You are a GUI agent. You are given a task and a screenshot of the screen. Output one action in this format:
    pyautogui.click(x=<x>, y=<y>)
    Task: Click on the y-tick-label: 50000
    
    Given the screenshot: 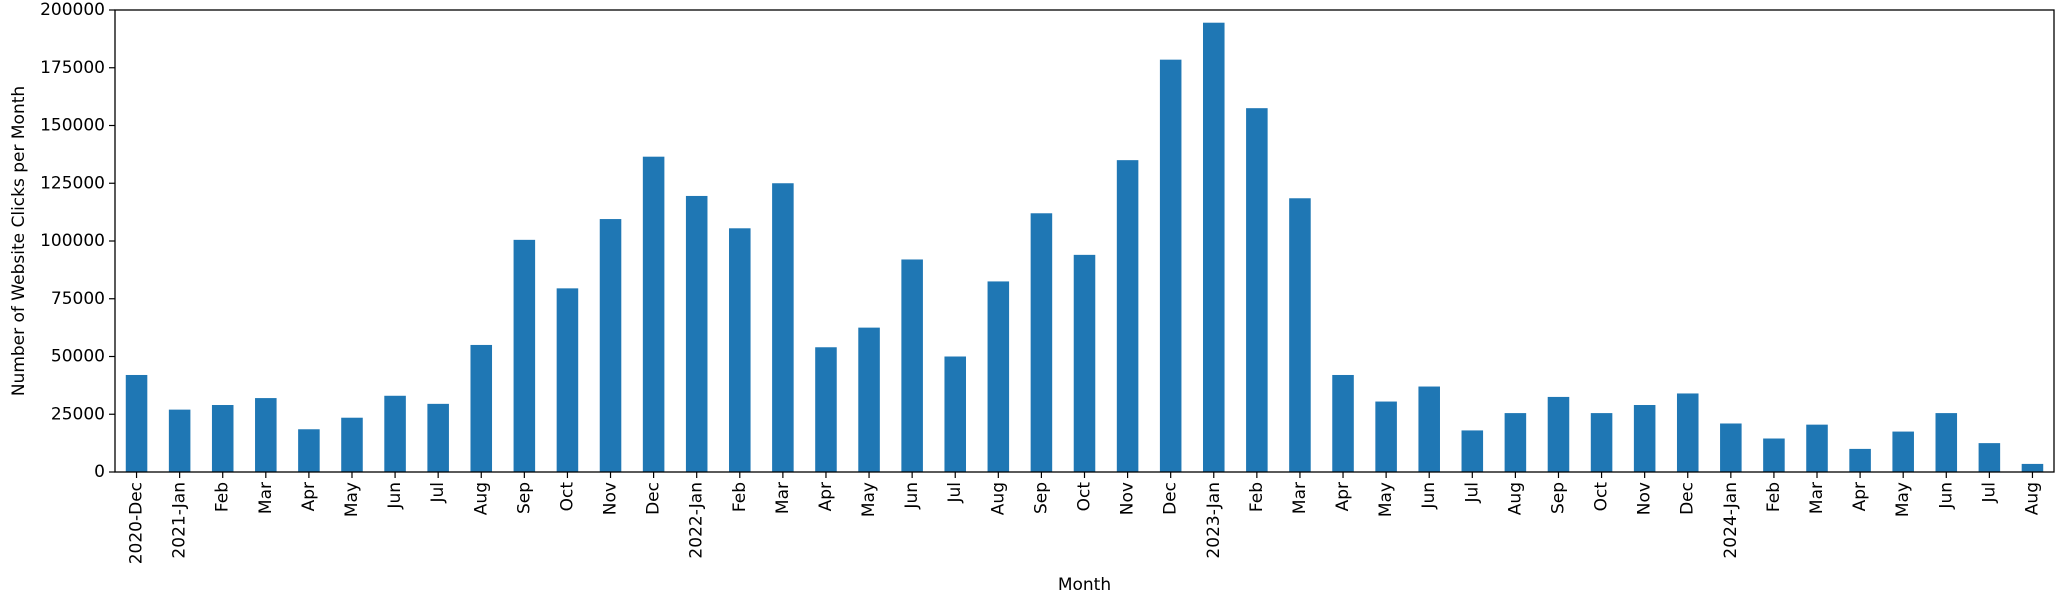 What is the action you would take?
    pyautogui.click(x=78, y=357)
    